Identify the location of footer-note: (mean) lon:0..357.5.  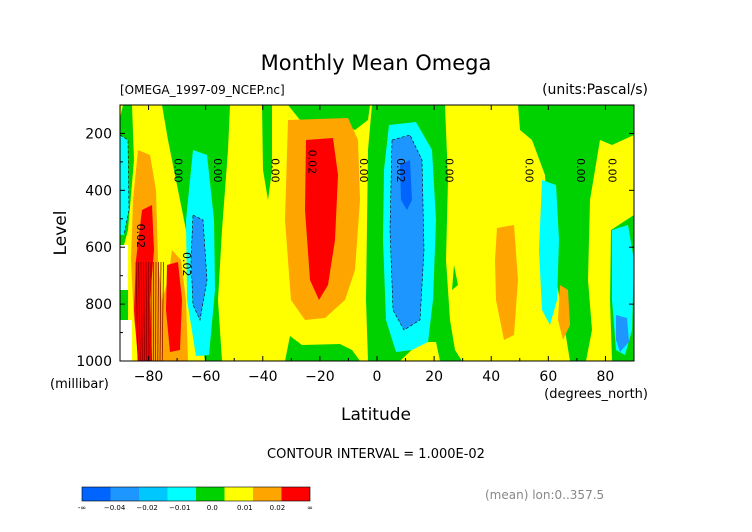
(544, 495).